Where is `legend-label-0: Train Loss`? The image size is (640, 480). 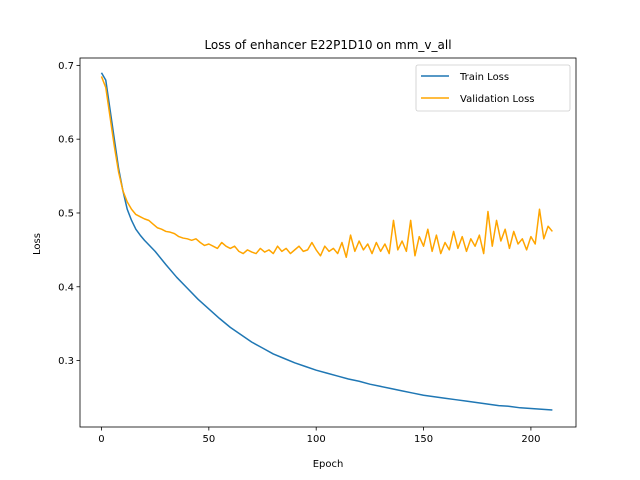 legend-label-0: Train Loss is located at coordinates (484, 77).